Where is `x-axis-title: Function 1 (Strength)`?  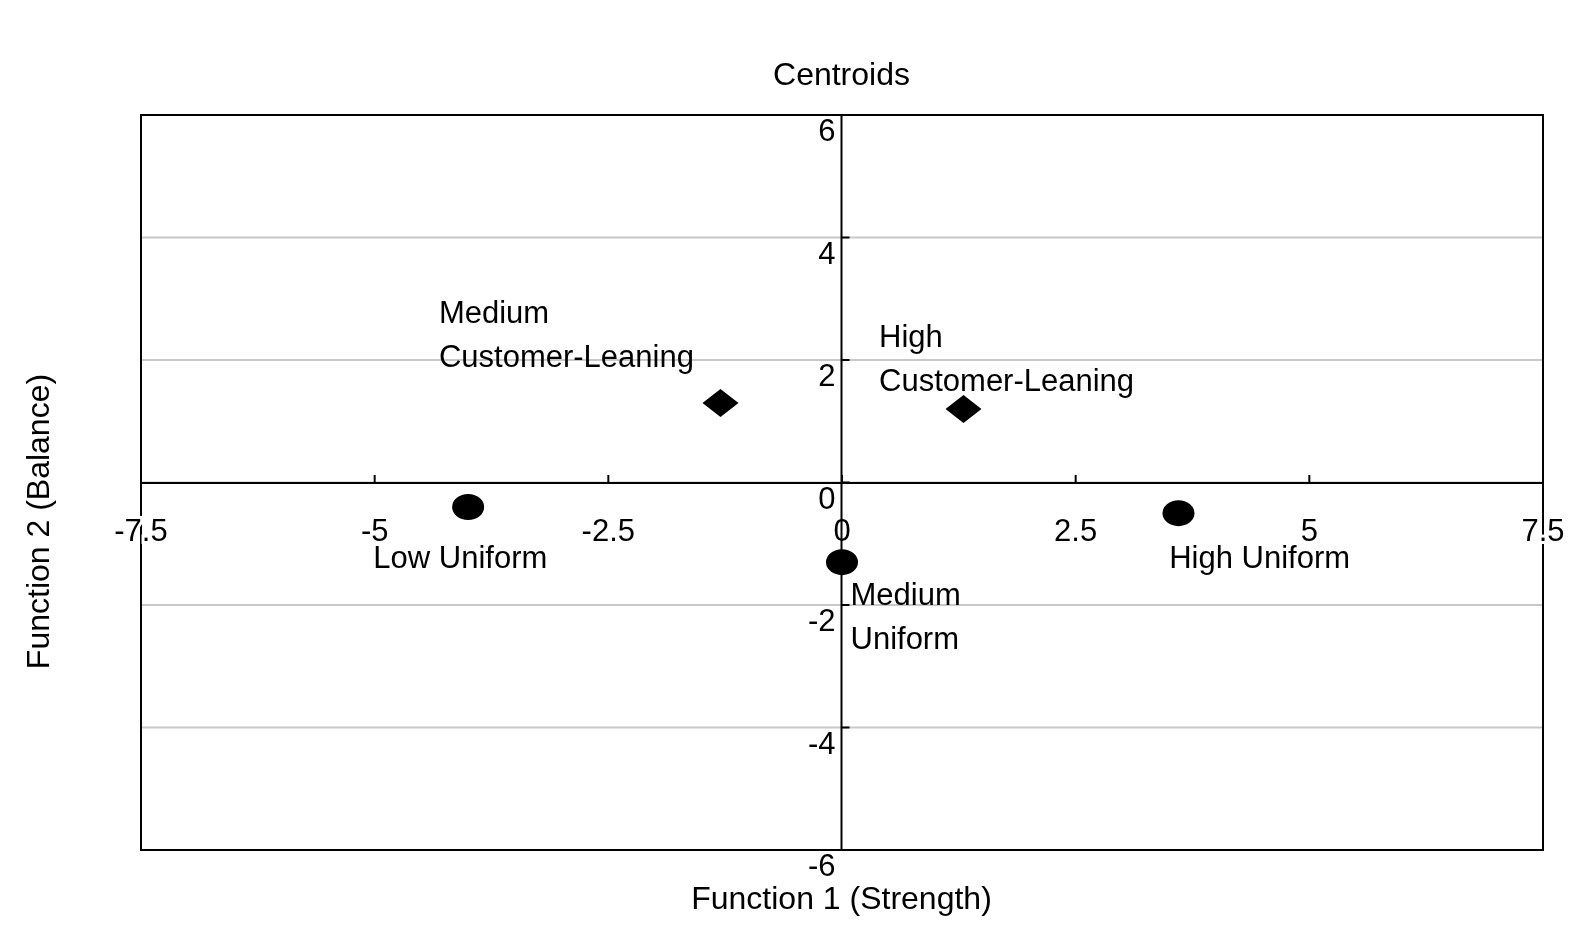
x-axis-title: Function 1 (Strength) is located at coordinates (841, 898).